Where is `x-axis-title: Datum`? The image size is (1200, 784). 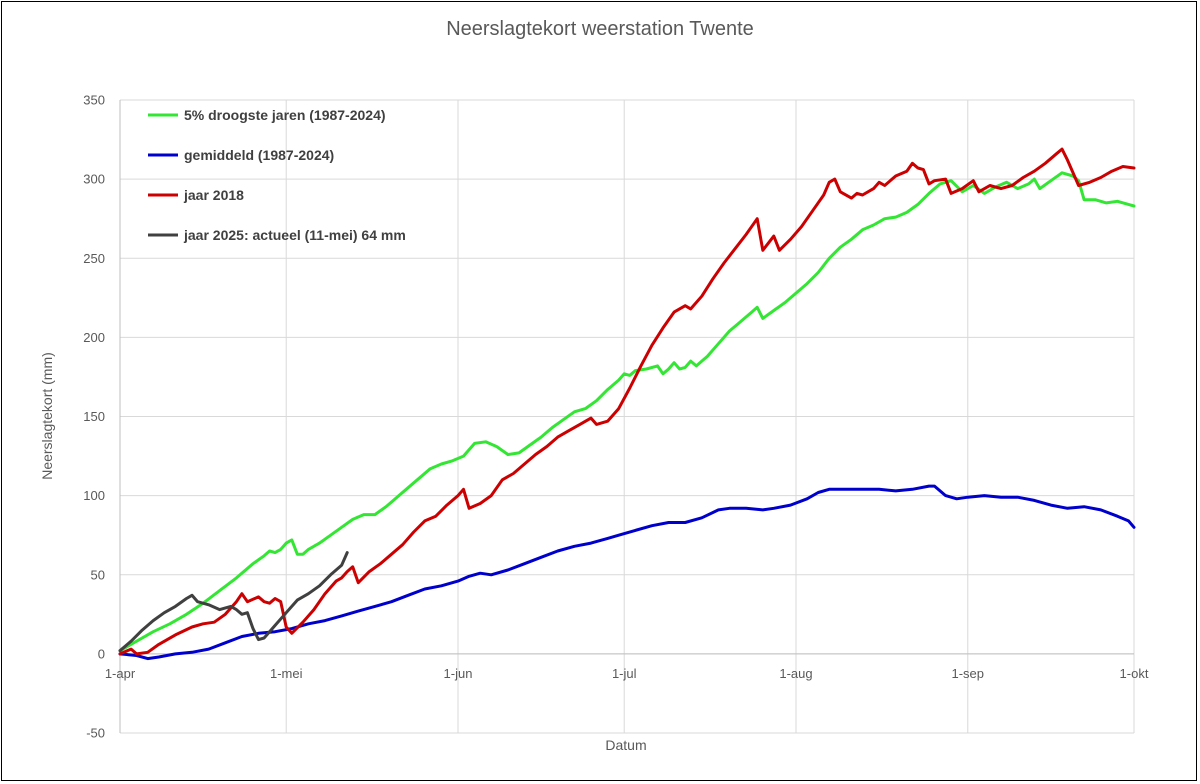
x-axis-title: Datum is located at coordinates (625, 745).